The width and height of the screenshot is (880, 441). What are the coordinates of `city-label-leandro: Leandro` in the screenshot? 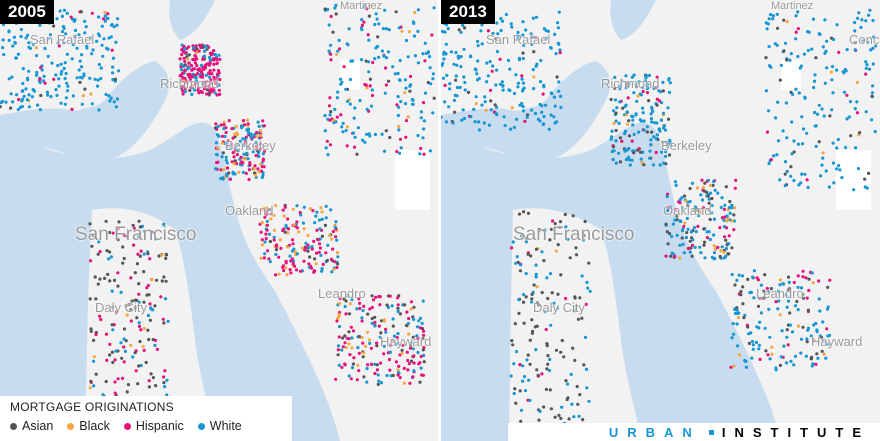 It's located at (342, 293).